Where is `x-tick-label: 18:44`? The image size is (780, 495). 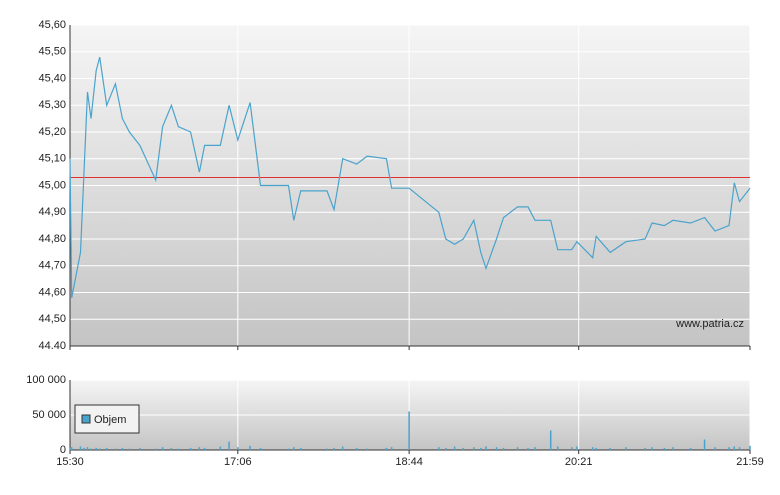
x-tick-label: 18:44 is located at coordinates (409, 462).